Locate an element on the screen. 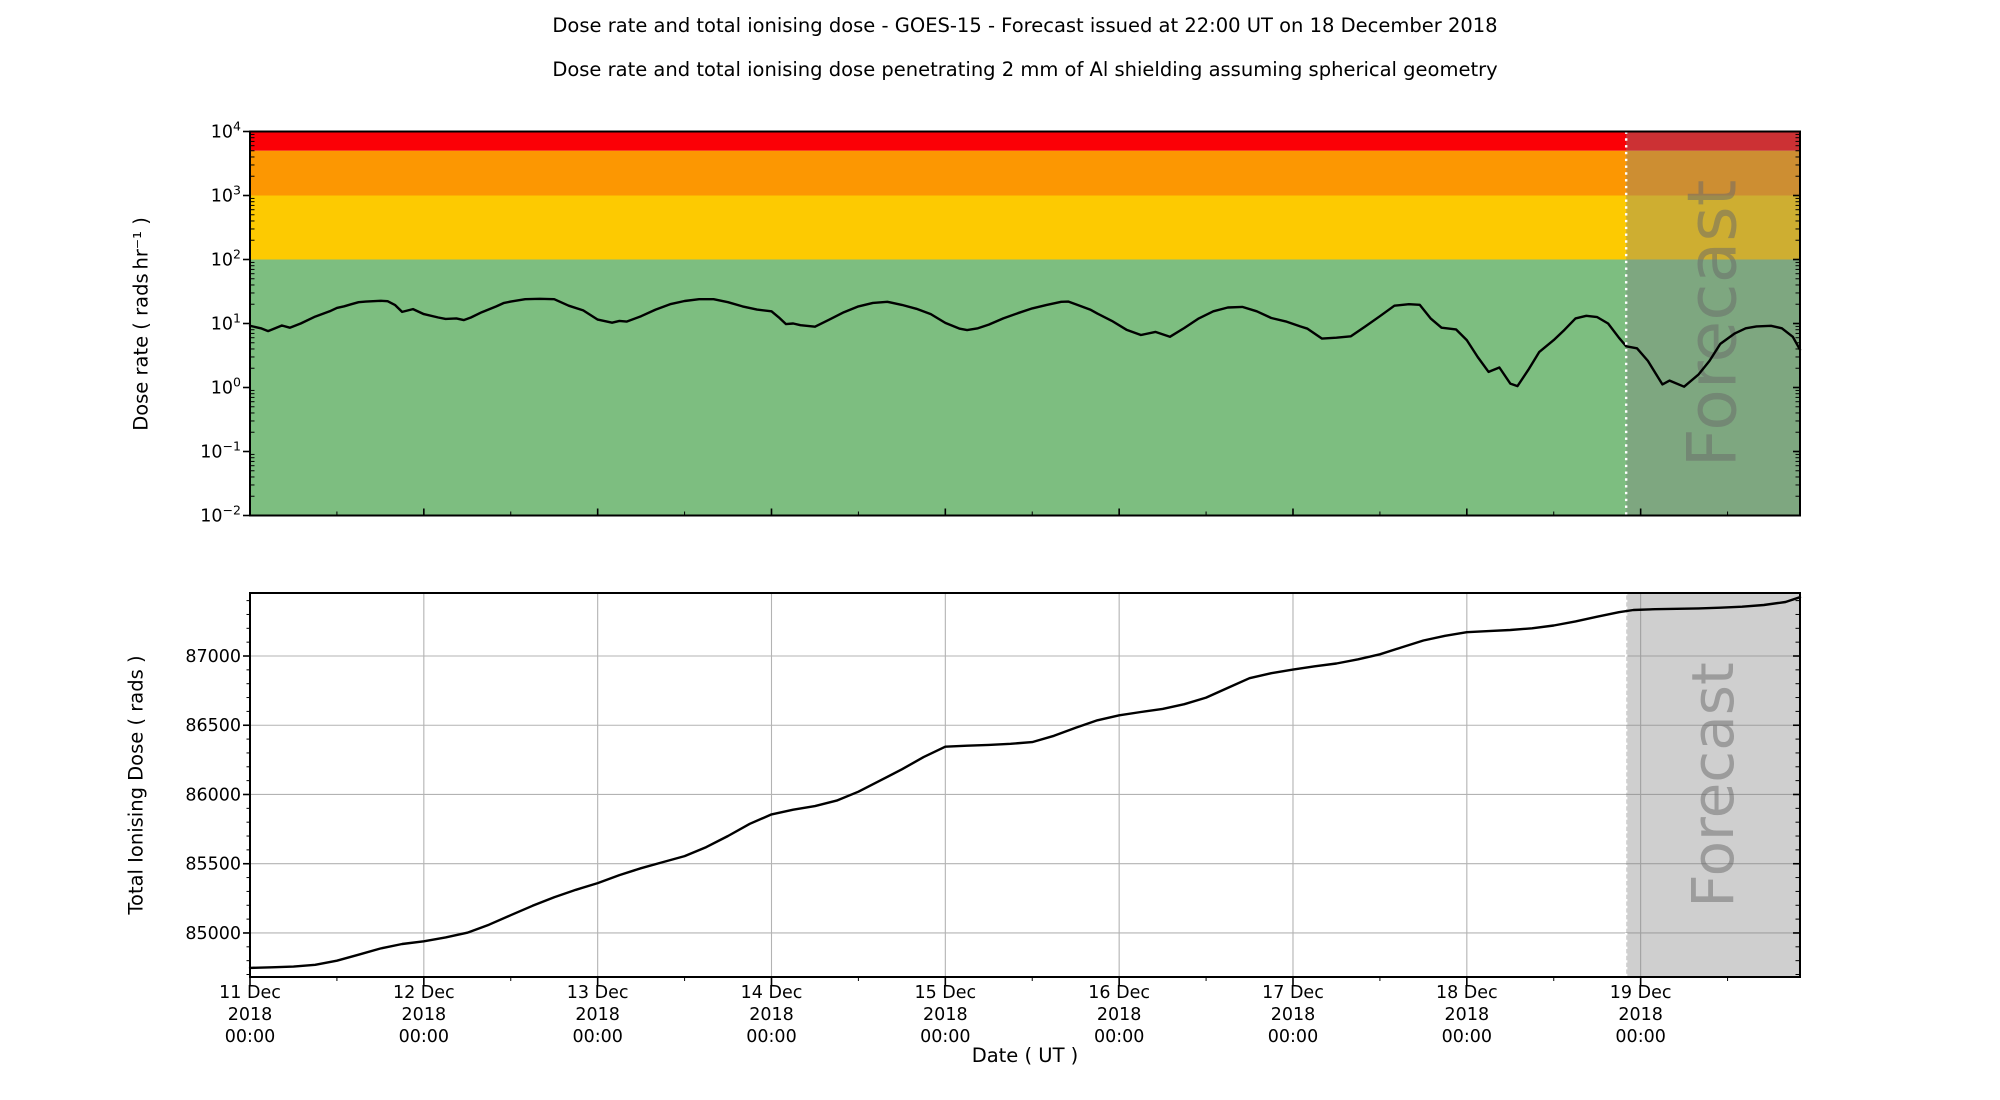  y-tick-label: 86500 is located at coordinates (213, 726).